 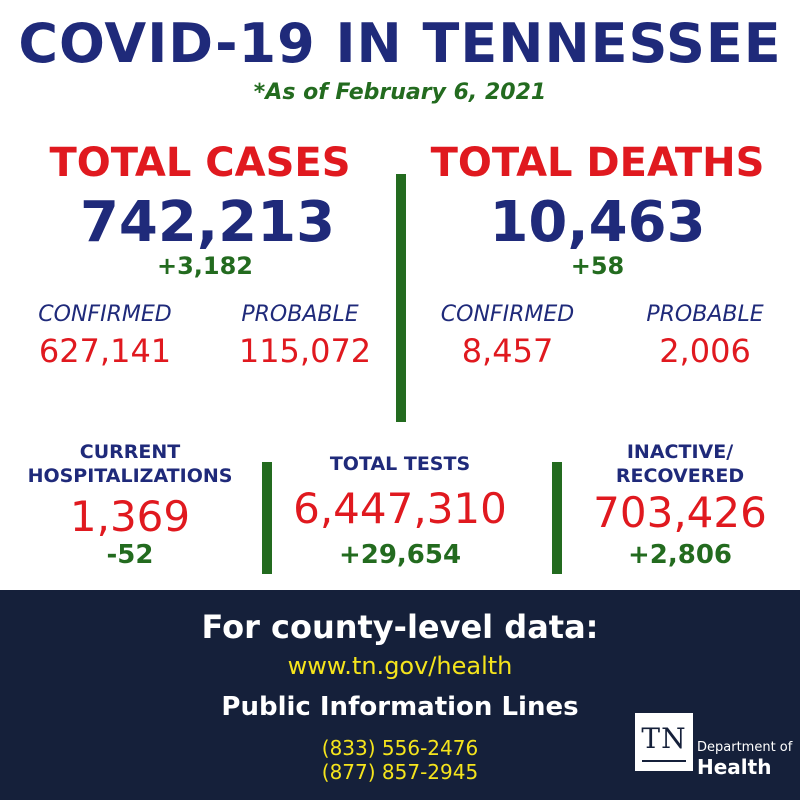 I want to click on right-stat-divider, so click(x=557, y=518).